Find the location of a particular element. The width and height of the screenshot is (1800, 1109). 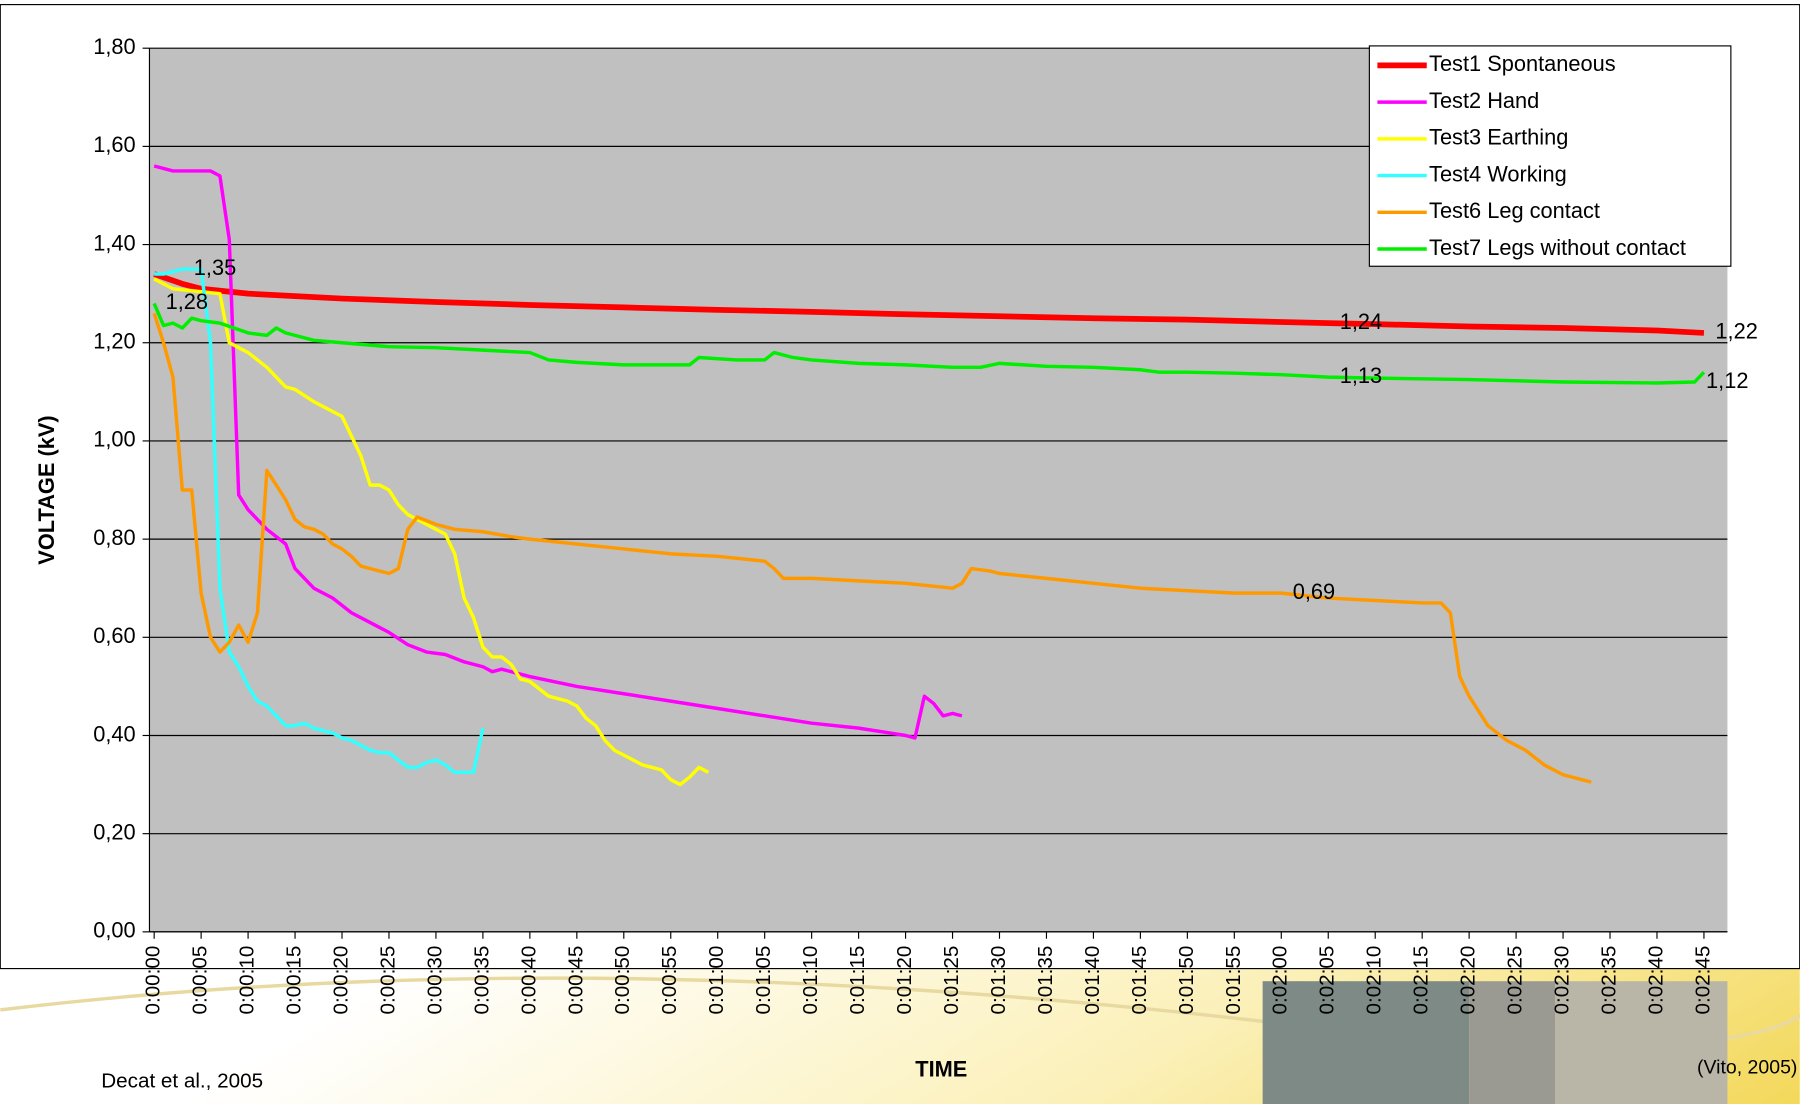

x-tick-label: 0:01:40 is located at coordinates (1092, 980).